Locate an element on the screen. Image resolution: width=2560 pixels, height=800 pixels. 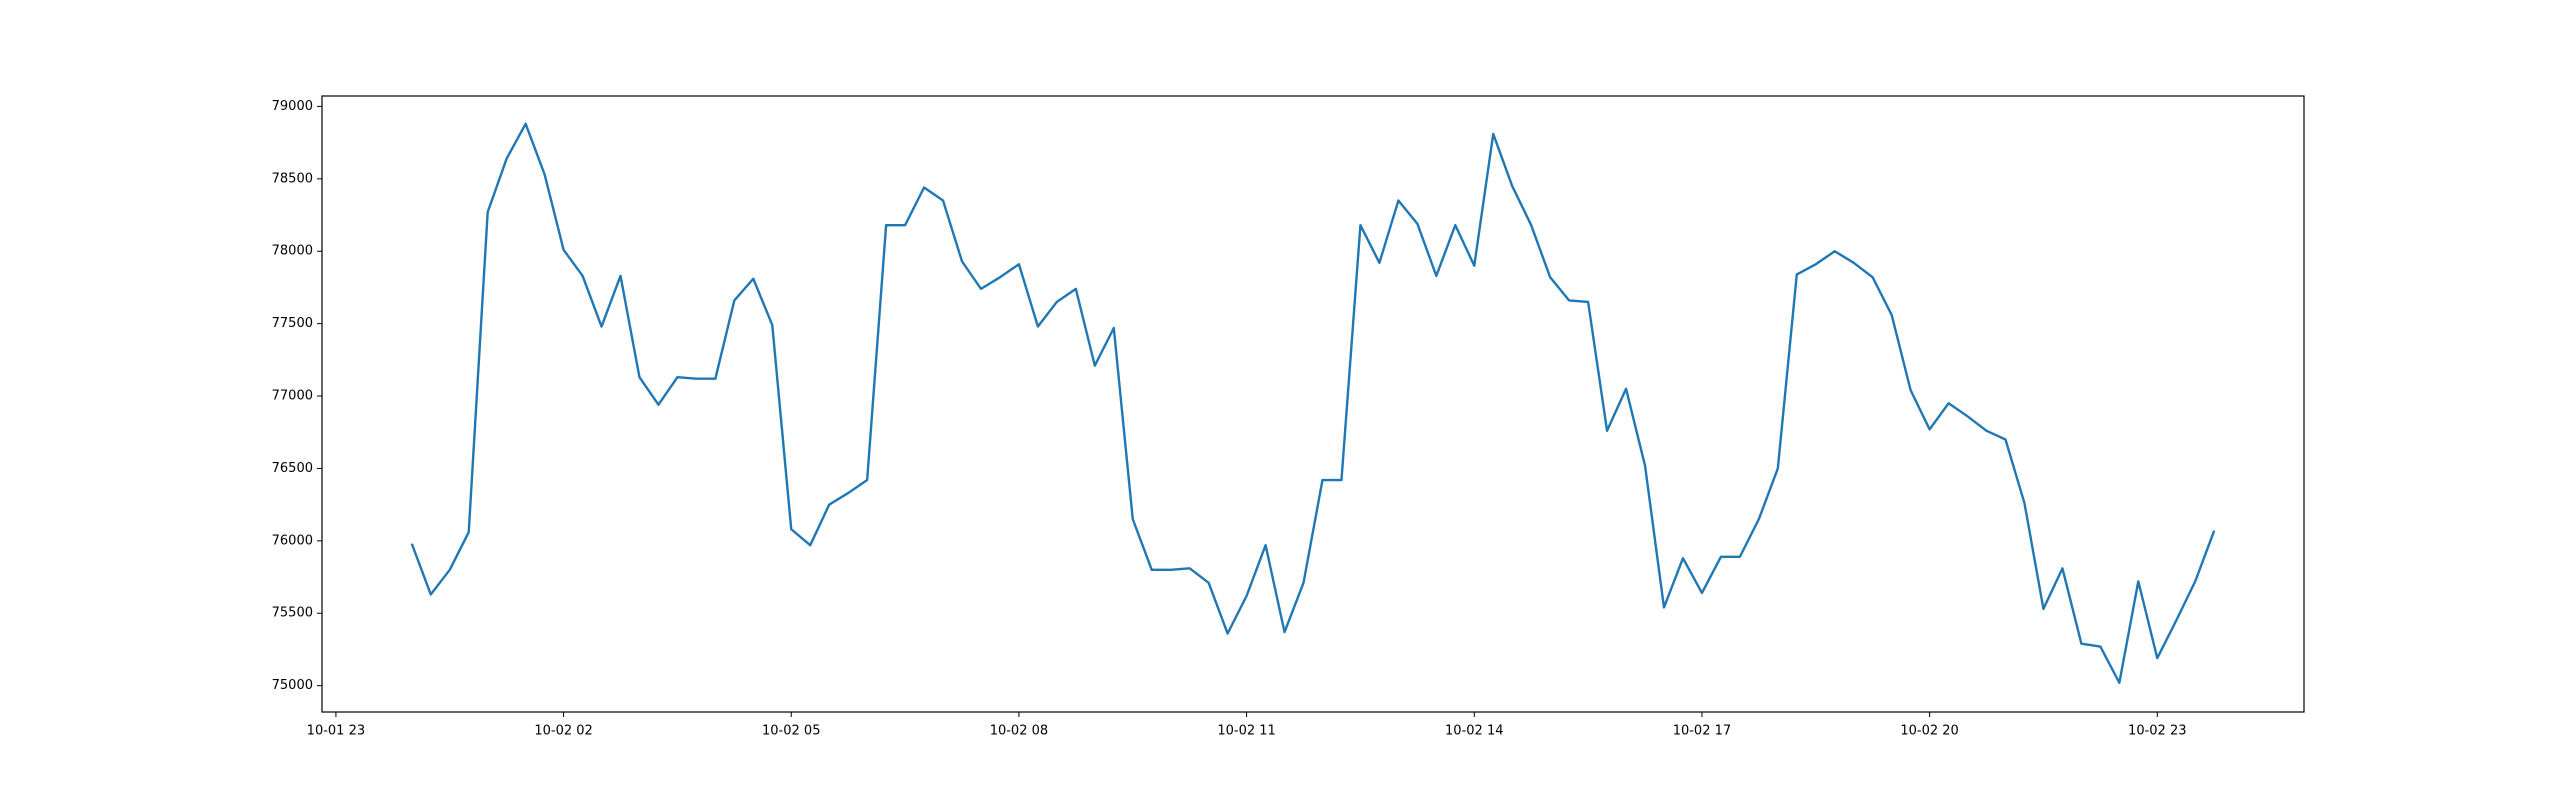
x-tick-label: 10-02 23 is located at coordinates (2157, 731).